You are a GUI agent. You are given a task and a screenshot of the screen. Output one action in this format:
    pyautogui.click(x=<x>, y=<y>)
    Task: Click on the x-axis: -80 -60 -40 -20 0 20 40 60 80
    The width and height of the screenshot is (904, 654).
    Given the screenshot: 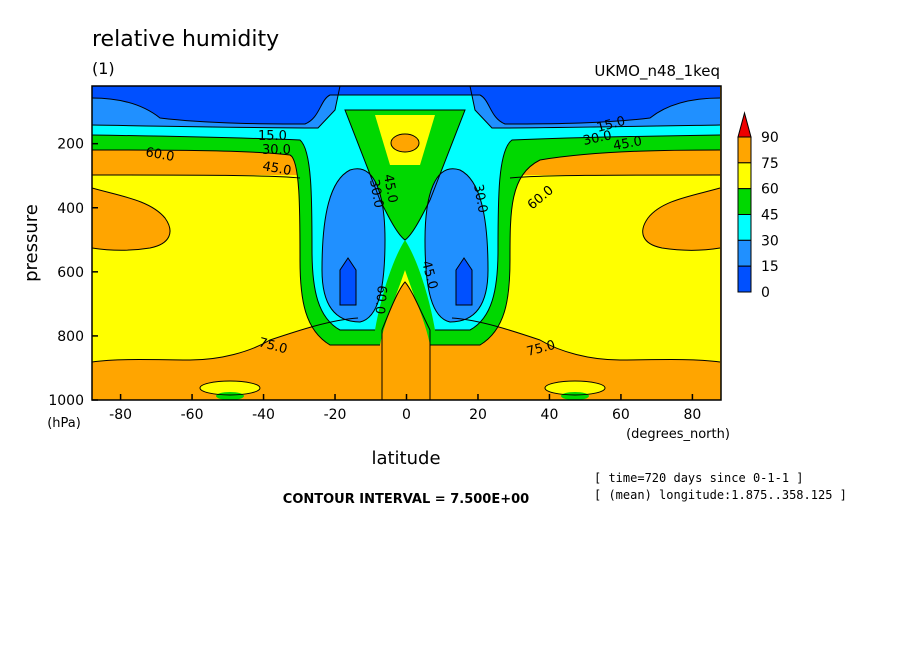 What is the action you would take?
    pyautogui.click(x=405, y=408)
    